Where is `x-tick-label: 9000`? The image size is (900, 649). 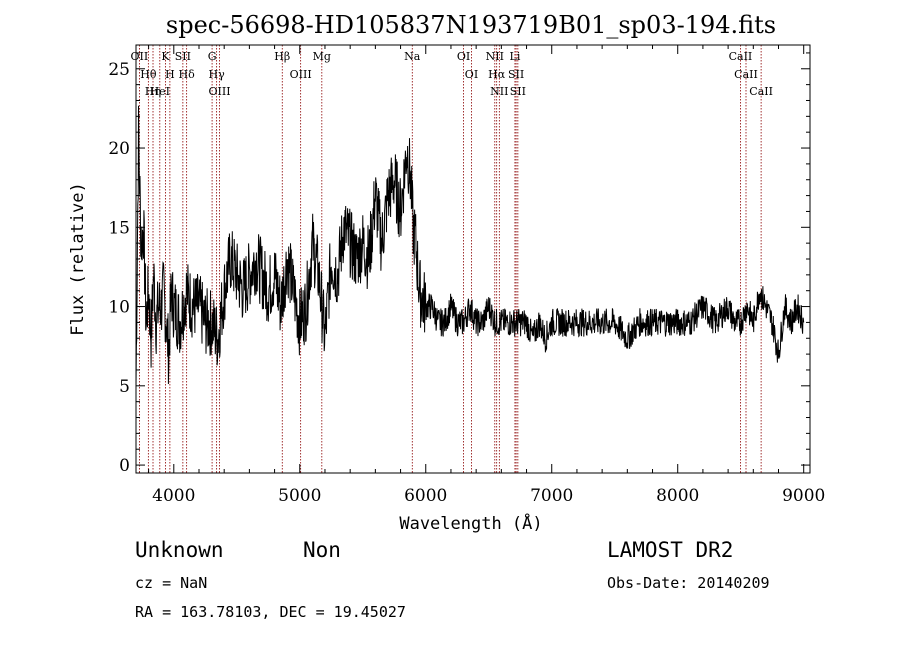
x-tick-label: 9000 is located at coordinates (803, 496).